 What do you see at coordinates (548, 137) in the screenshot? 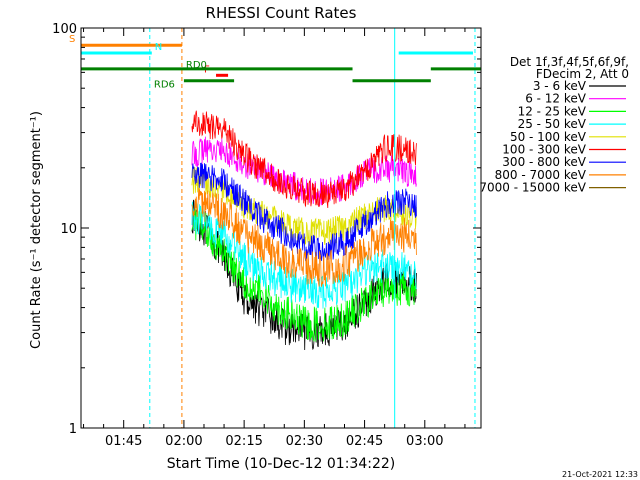
I see `legend-label-5: 50 - 100 keV` at bounding box center [548, 137].